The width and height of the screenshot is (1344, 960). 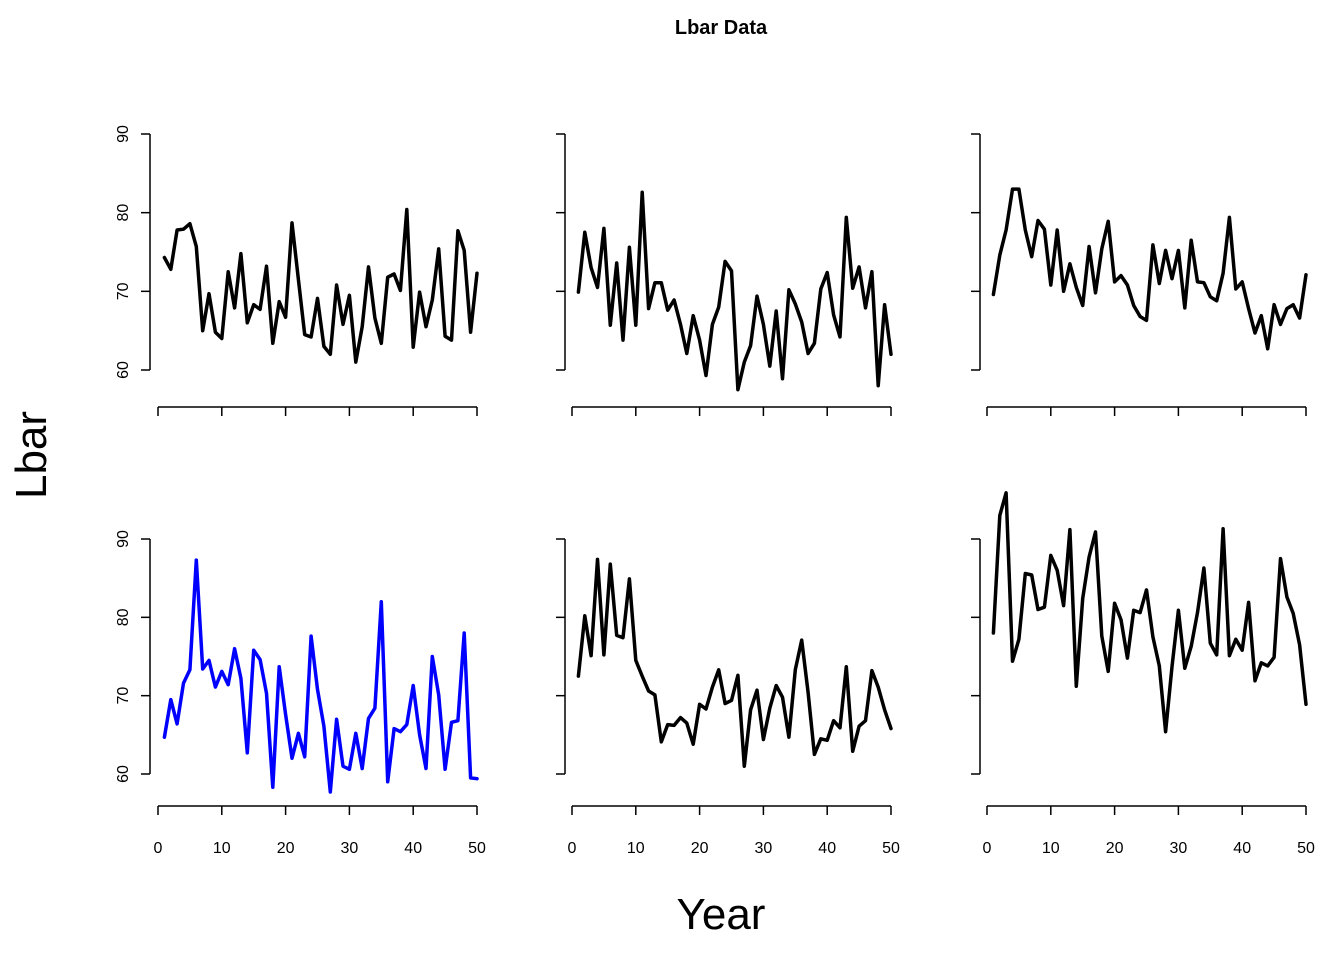 I want to click on y-axis-label: Lbar, so click(x=31, y=455).